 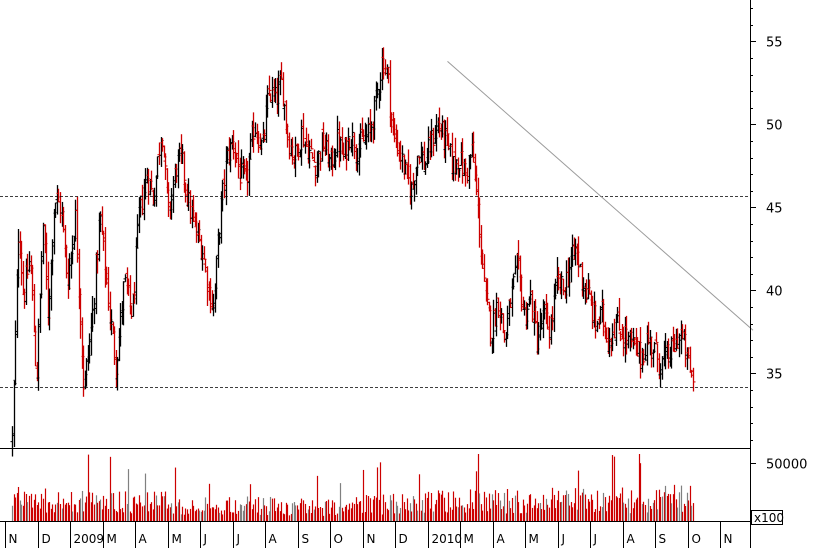 What do you see at coordinates (89, 539) in the screenshot?
I see `month-label: 2009` at bounding box center [89, 539].